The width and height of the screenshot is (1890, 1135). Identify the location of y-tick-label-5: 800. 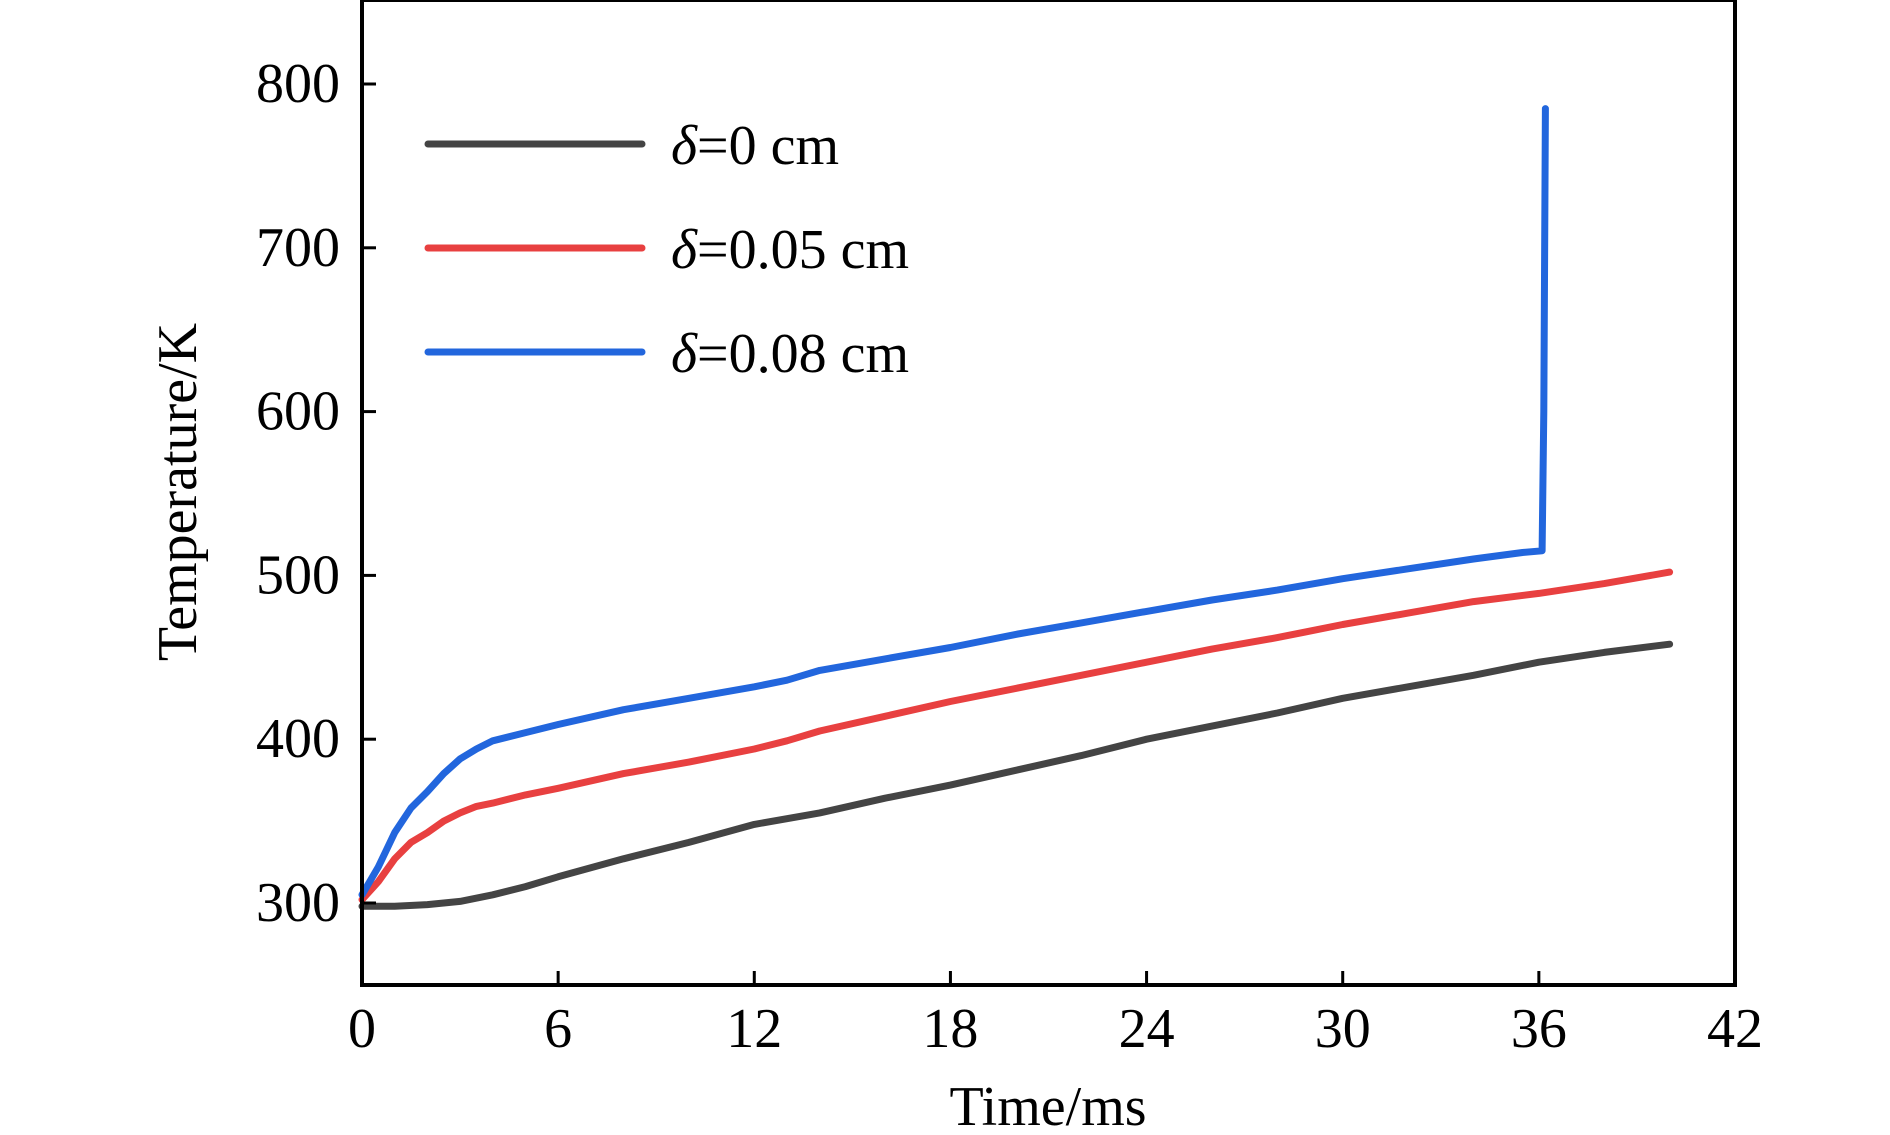
(298, 84).